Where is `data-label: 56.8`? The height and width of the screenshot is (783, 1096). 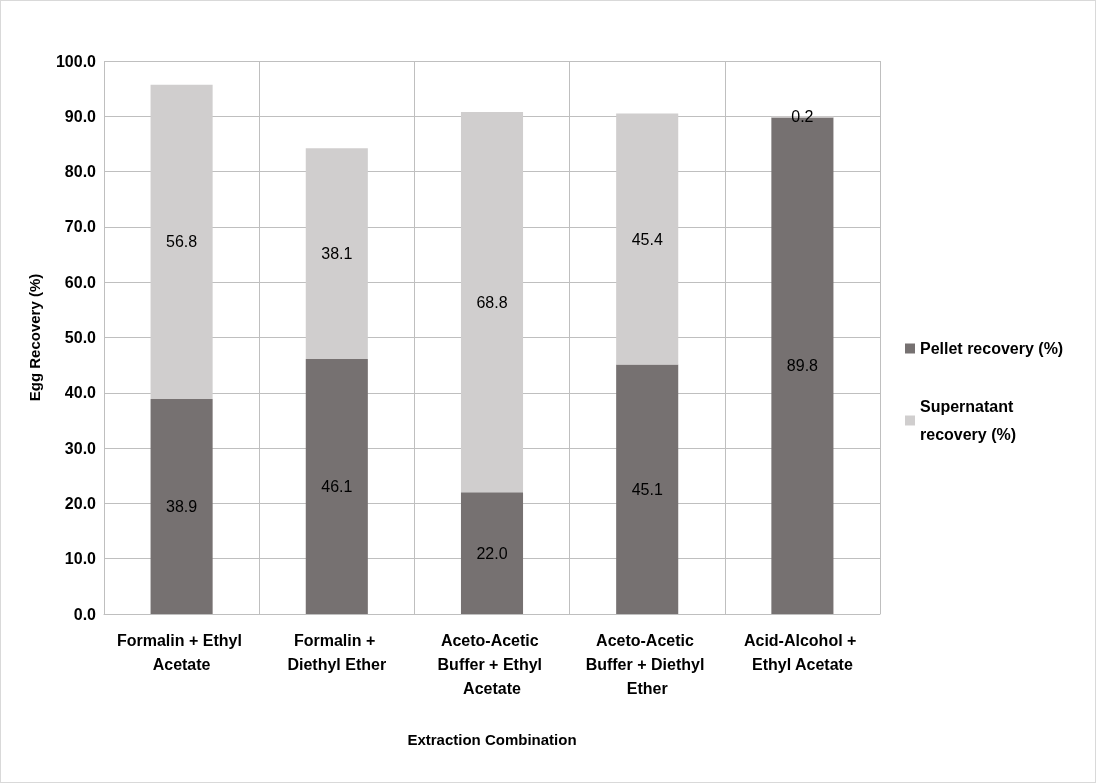 data-label: 56.8 is located at coordinates (182, 242).